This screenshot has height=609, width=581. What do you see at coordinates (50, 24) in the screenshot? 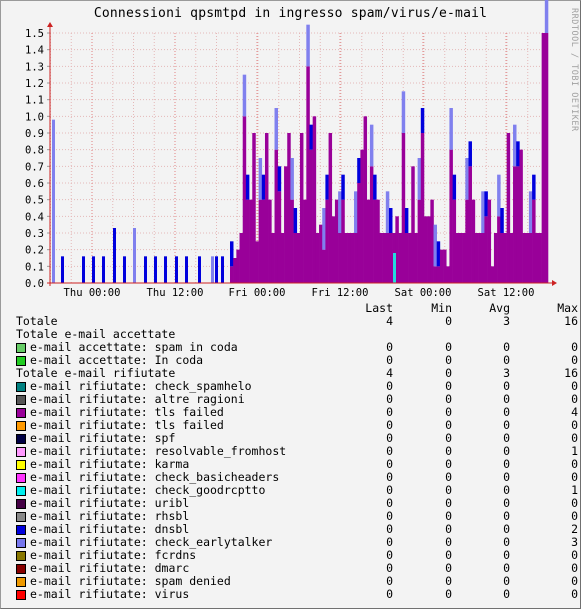
I see `y-axis-arrow` at bounding box center [50, 24].